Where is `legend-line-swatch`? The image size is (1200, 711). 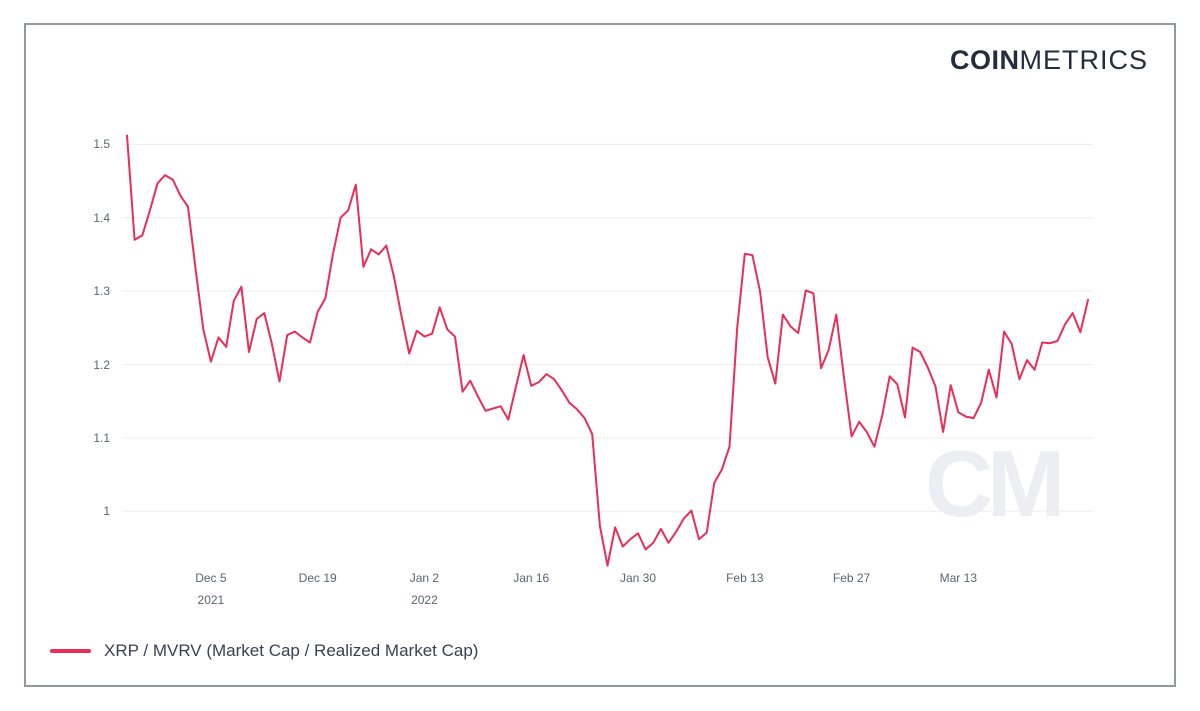
legend-line-swatch is located at coordinates (70, 651).